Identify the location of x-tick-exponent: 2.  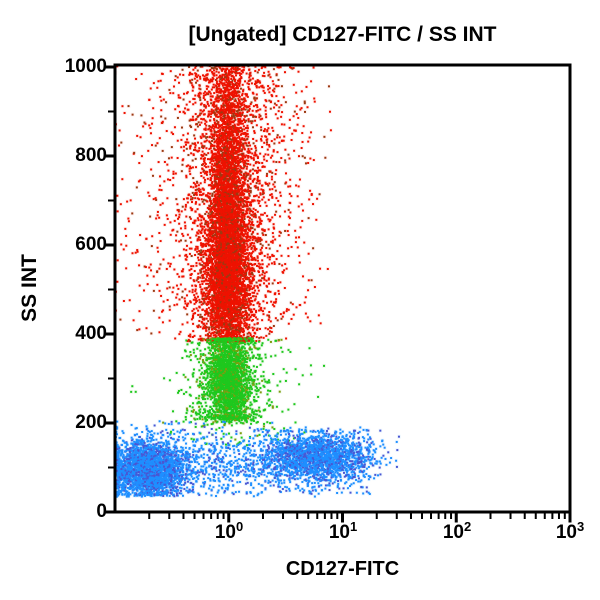
(467, 526).